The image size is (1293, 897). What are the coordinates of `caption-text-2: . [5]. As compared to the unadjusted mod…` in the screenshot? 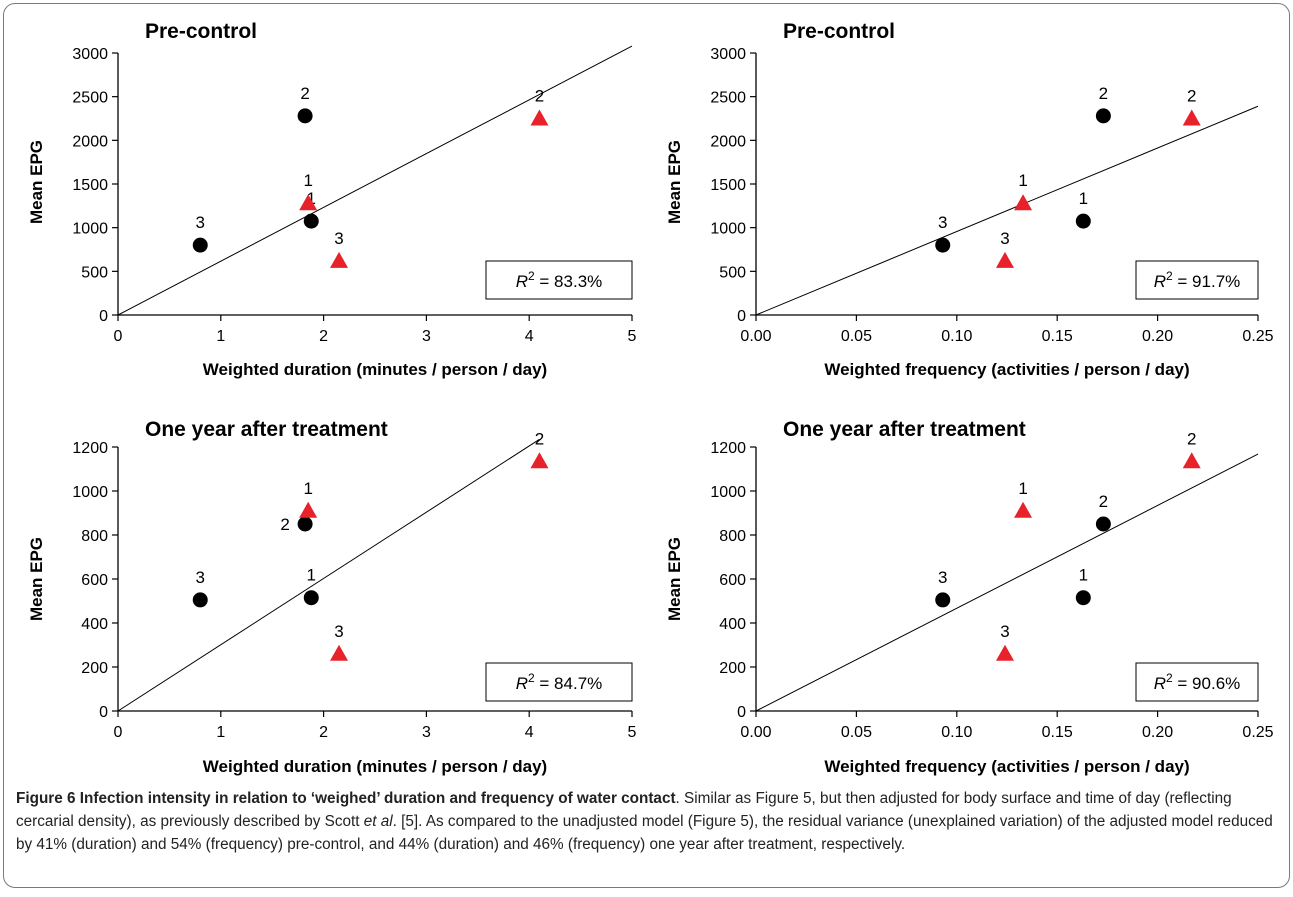 It's located at (644, 833).